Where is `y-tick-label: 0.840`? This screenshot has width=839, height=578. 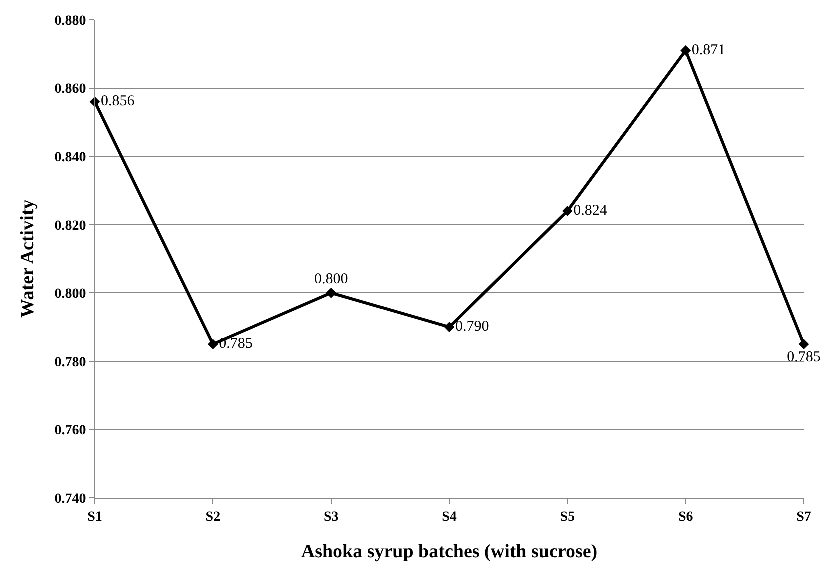 y-tick-label: 0.840 is located at coordinates (70, 158).